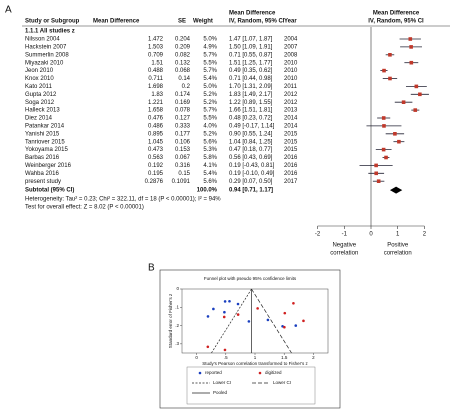 The height and width of the screenshot is (419, 474). What do you see at coordinates (252, 166) in the screenshot?
I see `ci-label: 0.19 [-0.43, 0.81]` at bounding box center [252, 166].